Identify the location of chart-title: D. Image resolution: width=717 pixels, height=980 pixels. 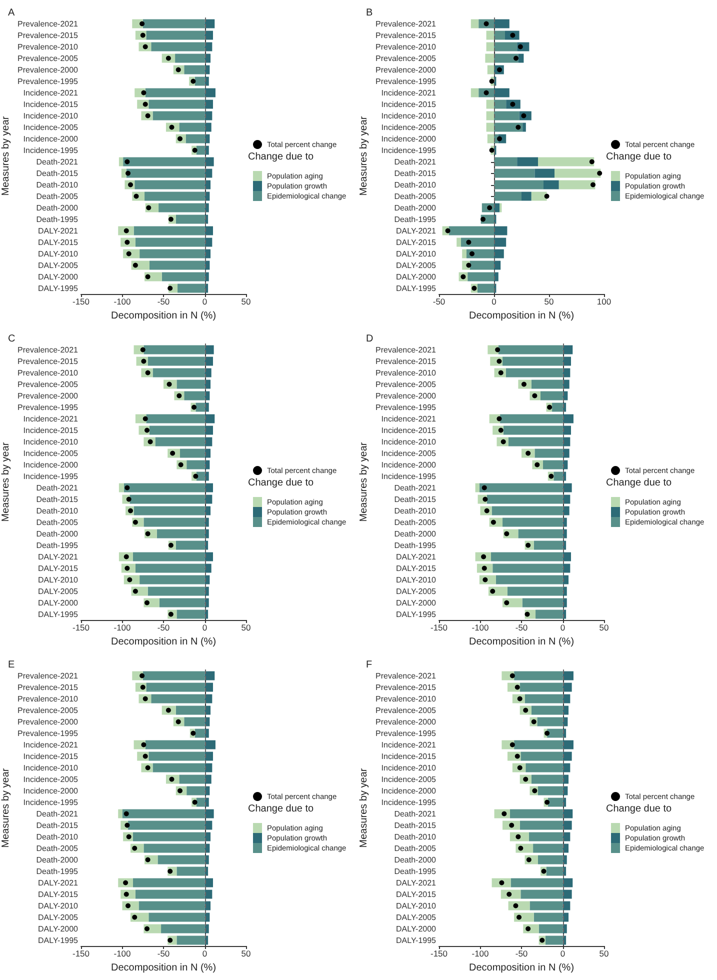
(370, 339).